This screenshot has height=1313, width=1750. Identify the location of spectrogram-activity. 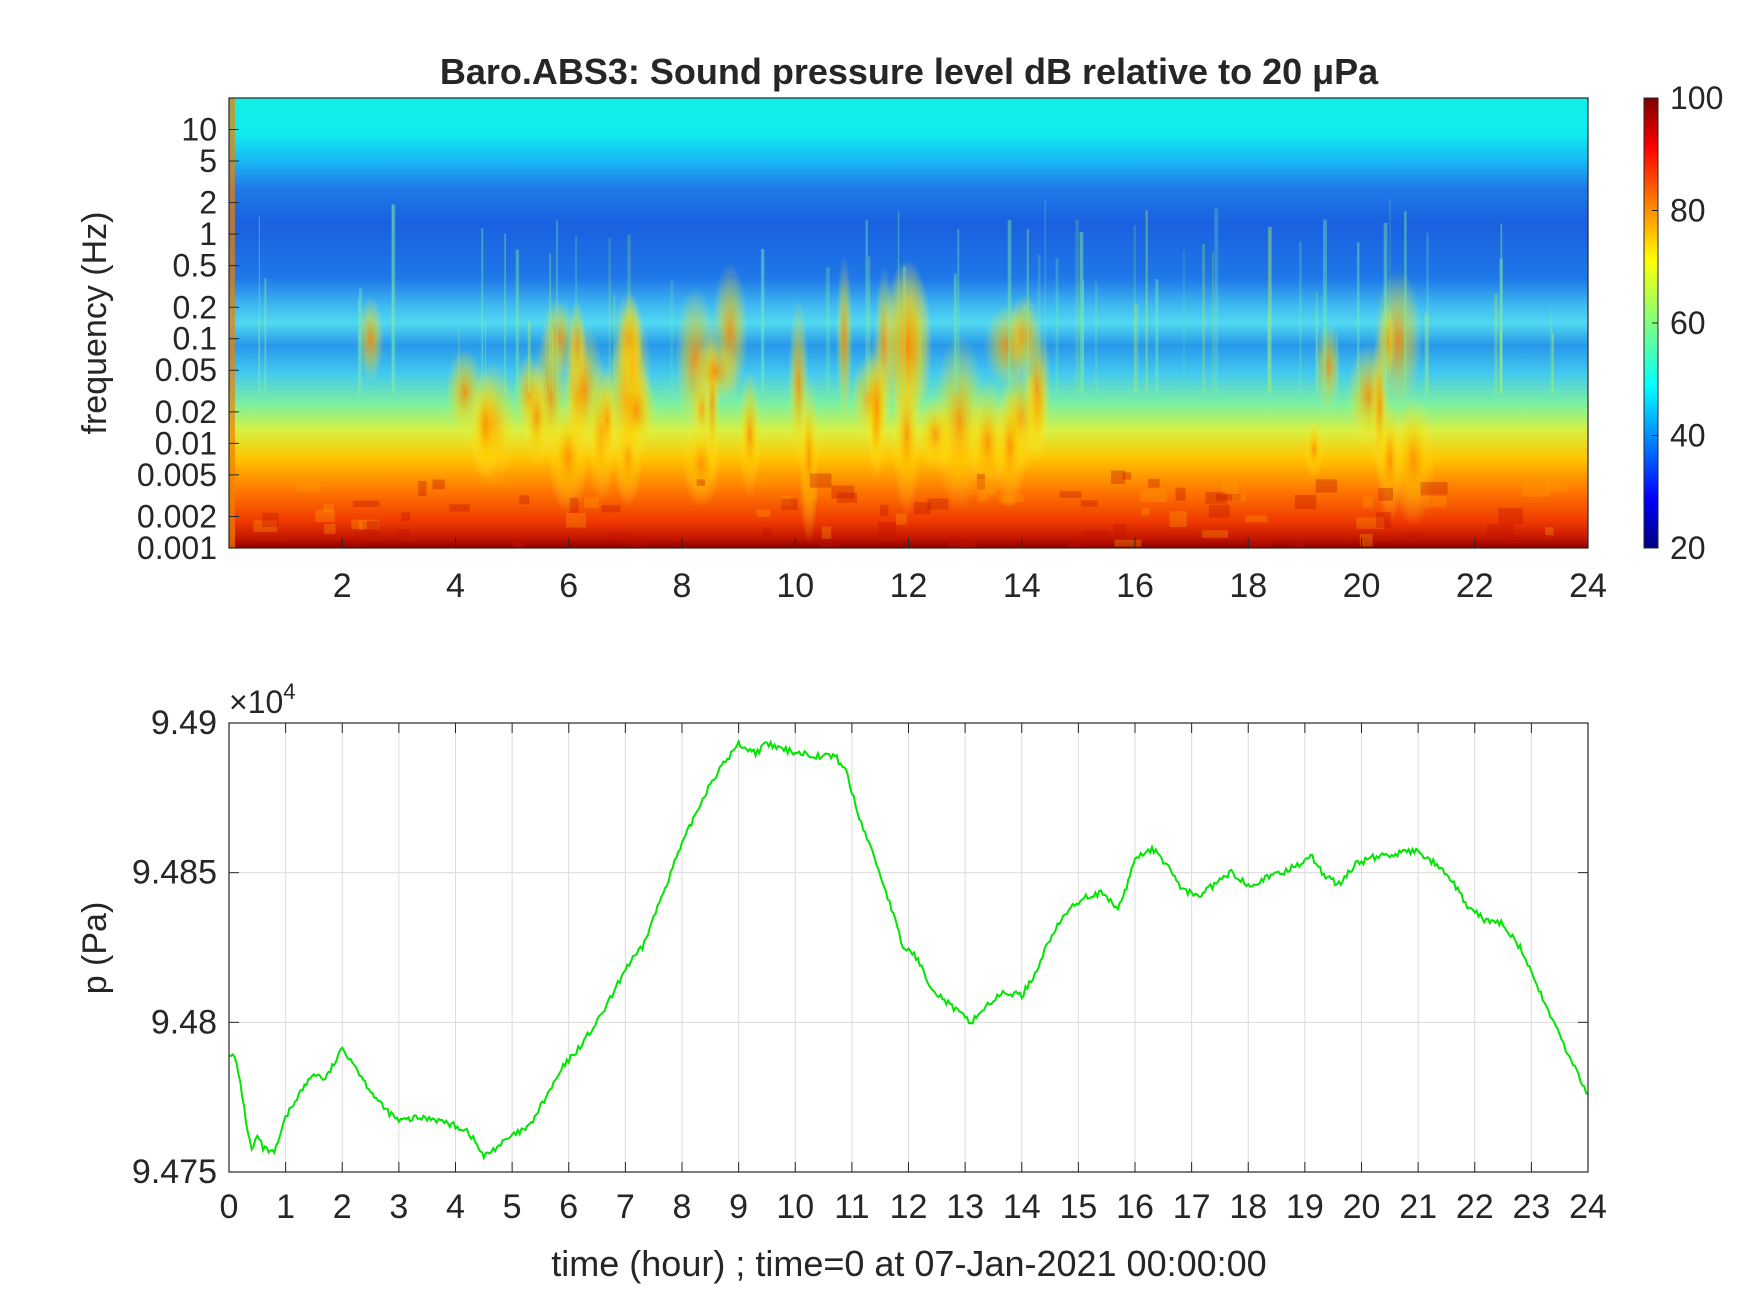
(896, 399).